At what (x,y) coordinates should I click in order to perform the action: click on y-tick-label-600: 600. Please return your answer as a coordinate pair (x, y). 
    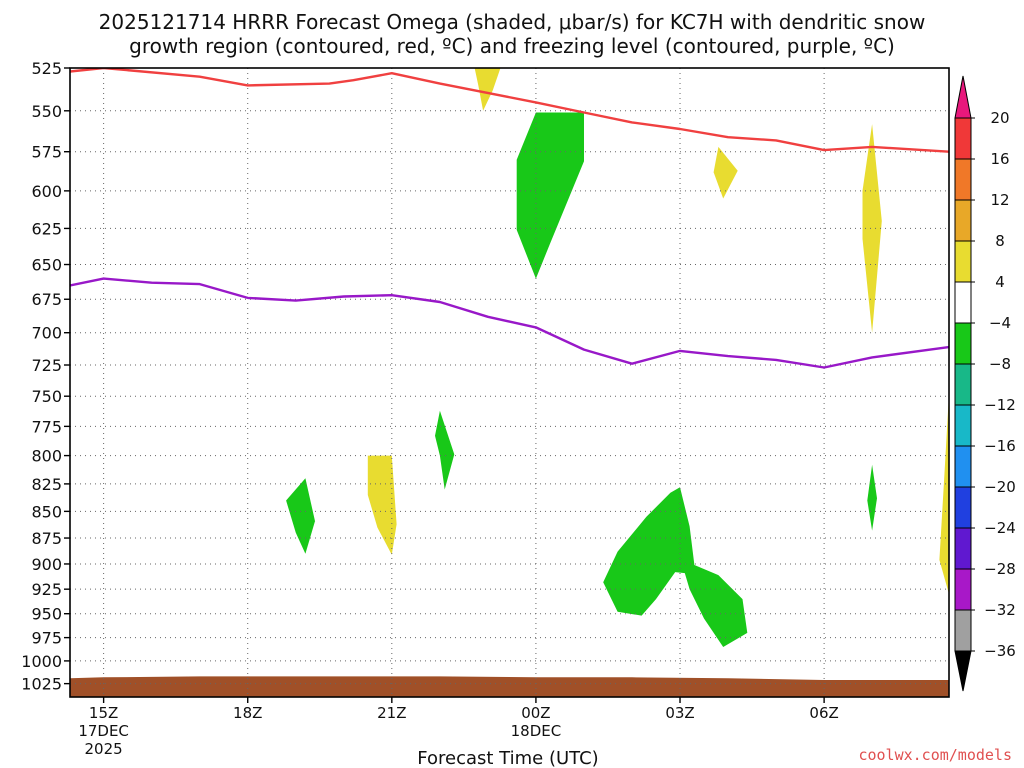
    Looking at the image, I should click on (46, 191).